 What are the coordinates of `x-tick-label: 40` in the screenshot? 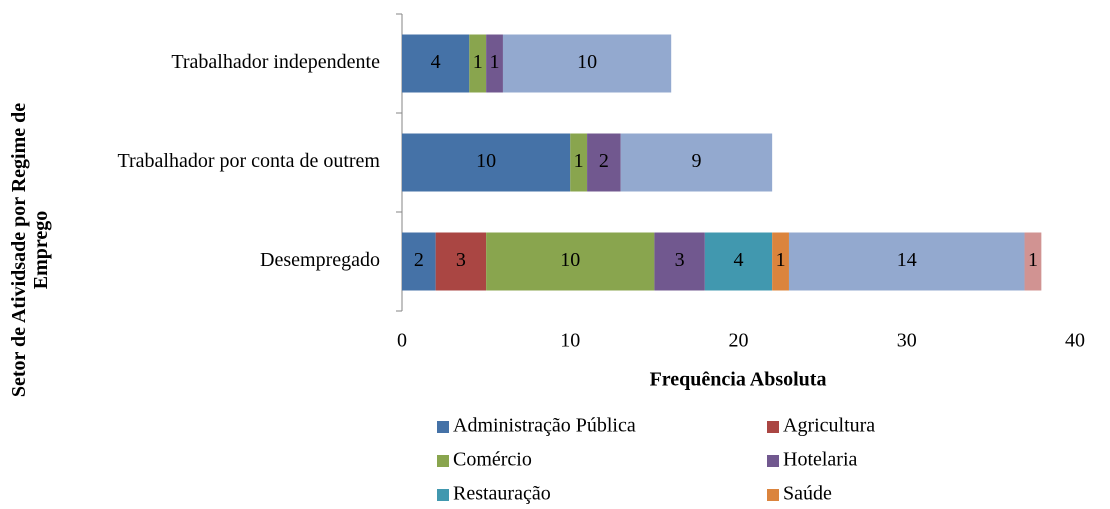 It's located at (1075, 341).